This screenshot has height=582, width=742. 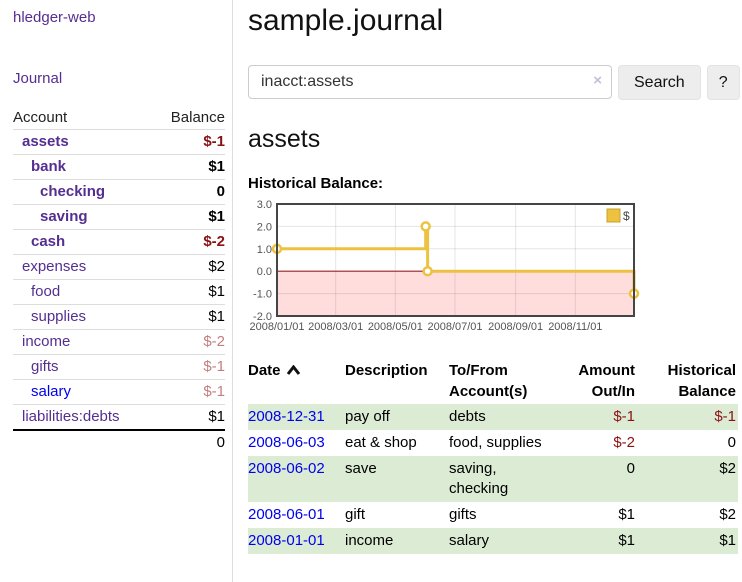 What do you see at coordinates (46, 291) in the screenshot?
I see `account-link: food` at bounding box center [46, 291].